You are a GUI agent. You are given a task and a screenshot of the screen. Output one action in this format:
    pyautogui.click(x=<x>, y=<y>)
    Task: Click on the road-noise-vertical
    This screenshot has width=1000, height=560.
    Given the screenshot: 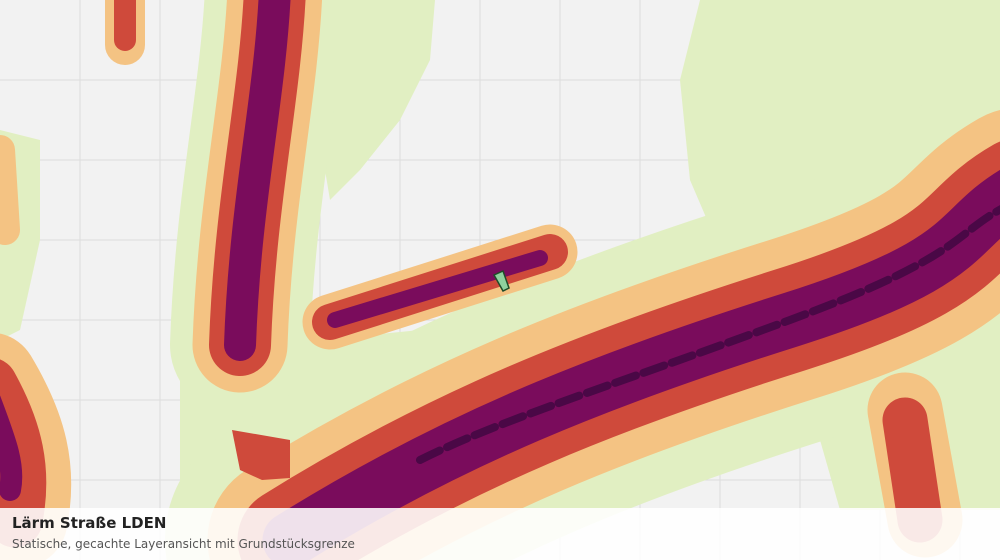 What is the action you would take?
    pyautogui.click(x=257, y=207)
    